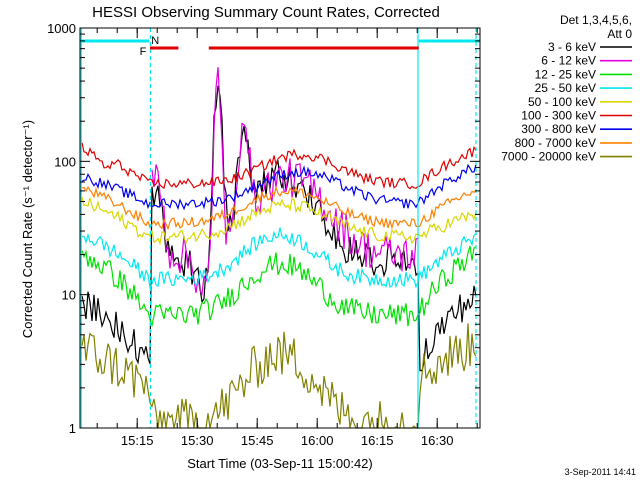 This screenshot has height=480, width=640. What do you see at coordinates (69, 295) in the screenshot?
I see `y-tick-label-1: 10` at bounding box center [69, 295].